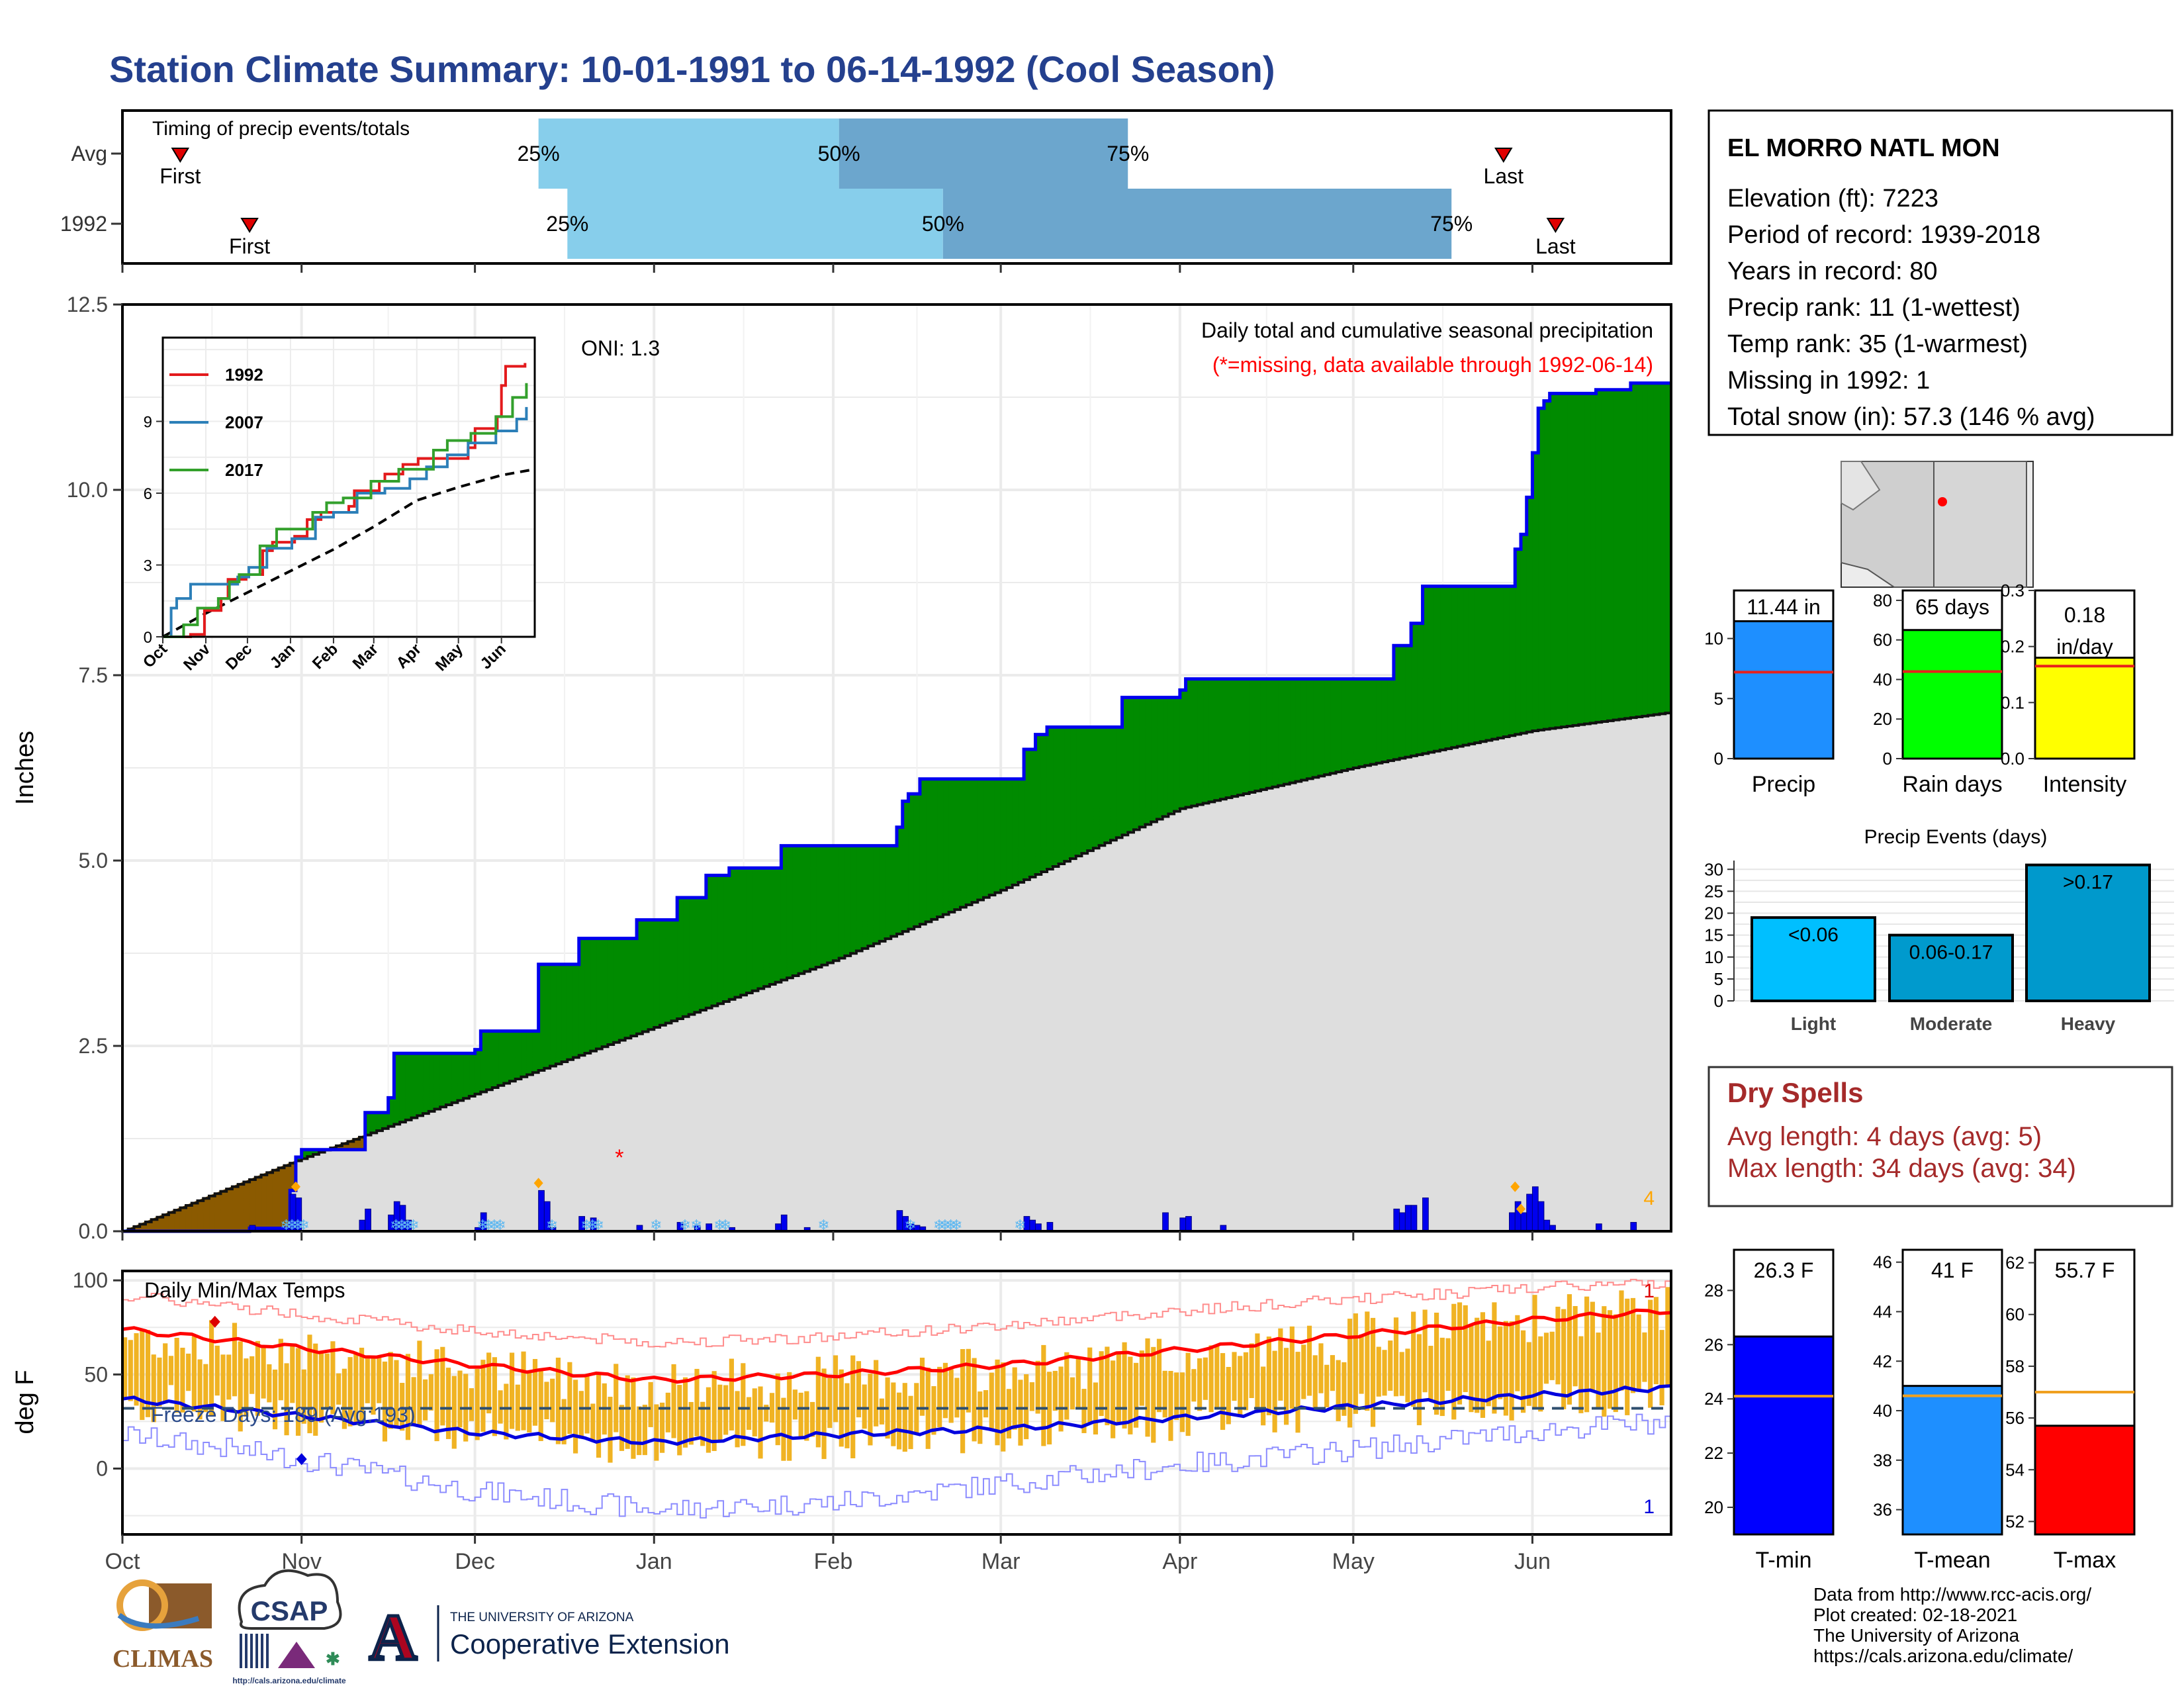 This screenshot has height=1688, width=2184. Describe the element at coordinates (2015, 1315) in the screenshot. I see `temp-bar-ytick-label: 60` at that location.